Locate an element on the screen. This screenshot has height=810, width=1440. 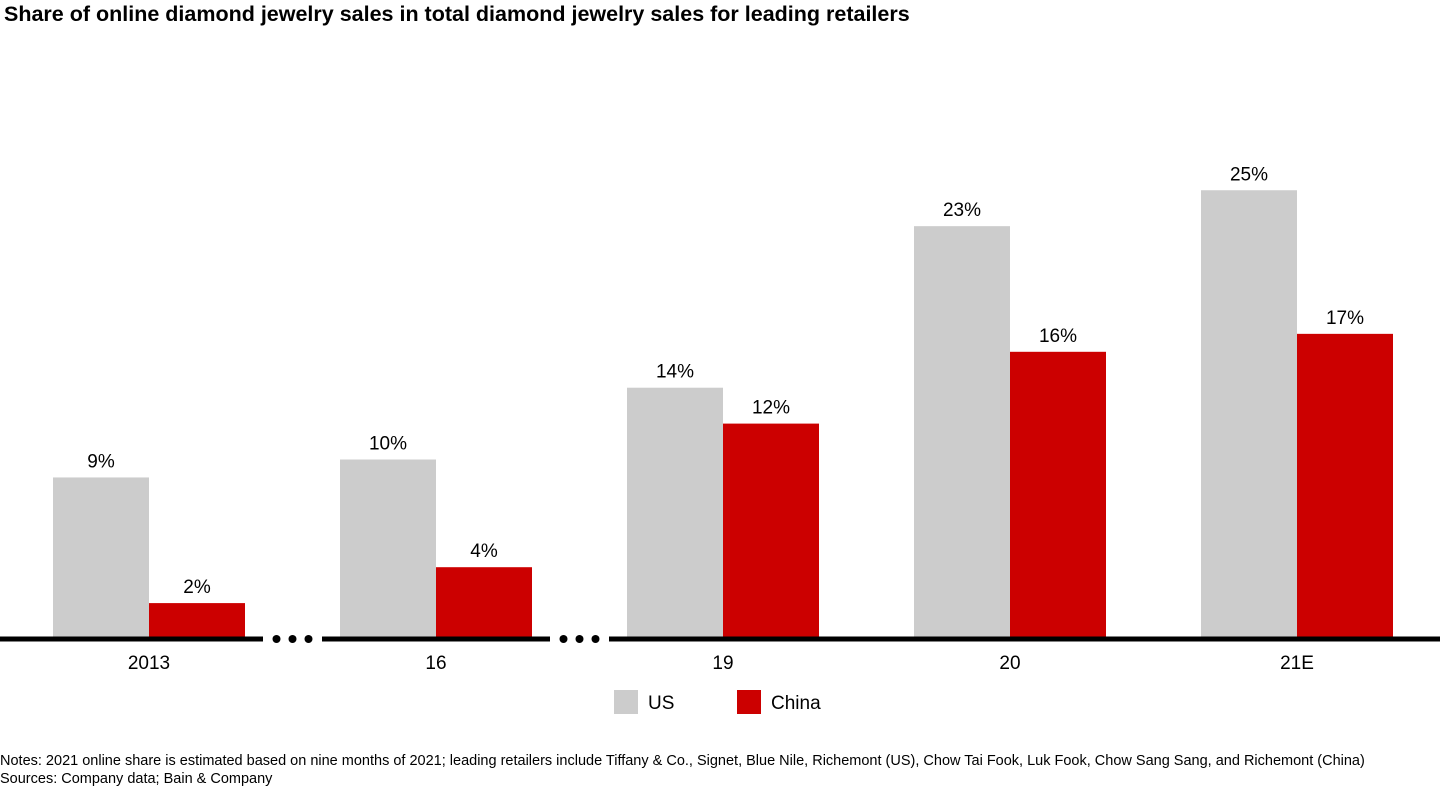
bar-us-21E is located at coordinates (1249, 414).